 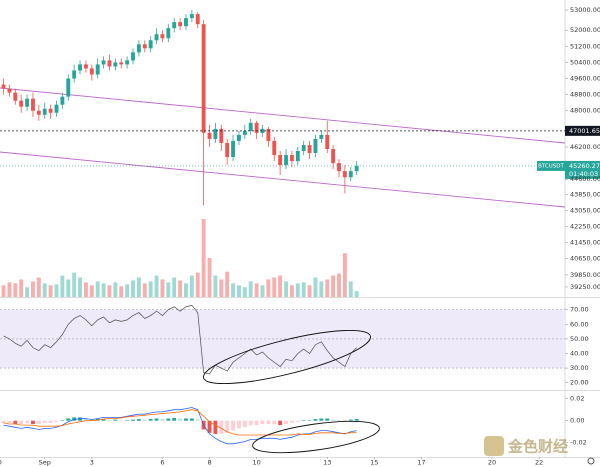 I want to click on y-tick-label: 50.00, so click(x=579, y=339).